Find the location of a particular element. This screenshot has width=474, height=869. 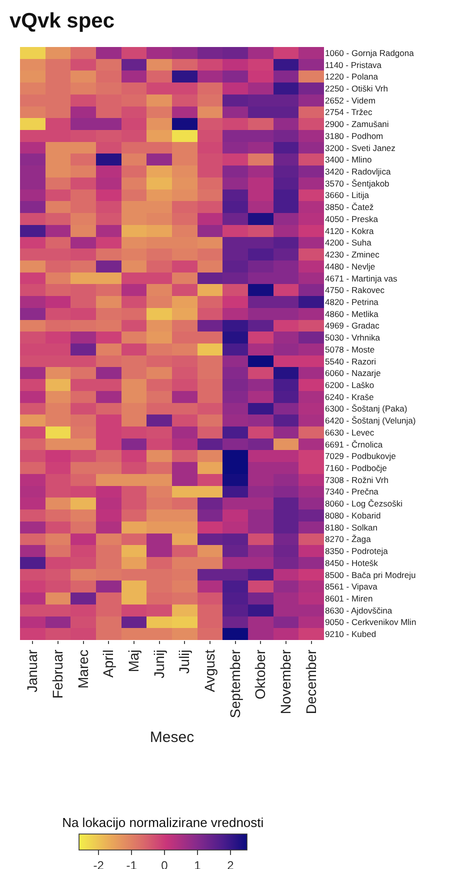

y-tick-label: 2900 - Zamušani is located at coordinates (357, 124).